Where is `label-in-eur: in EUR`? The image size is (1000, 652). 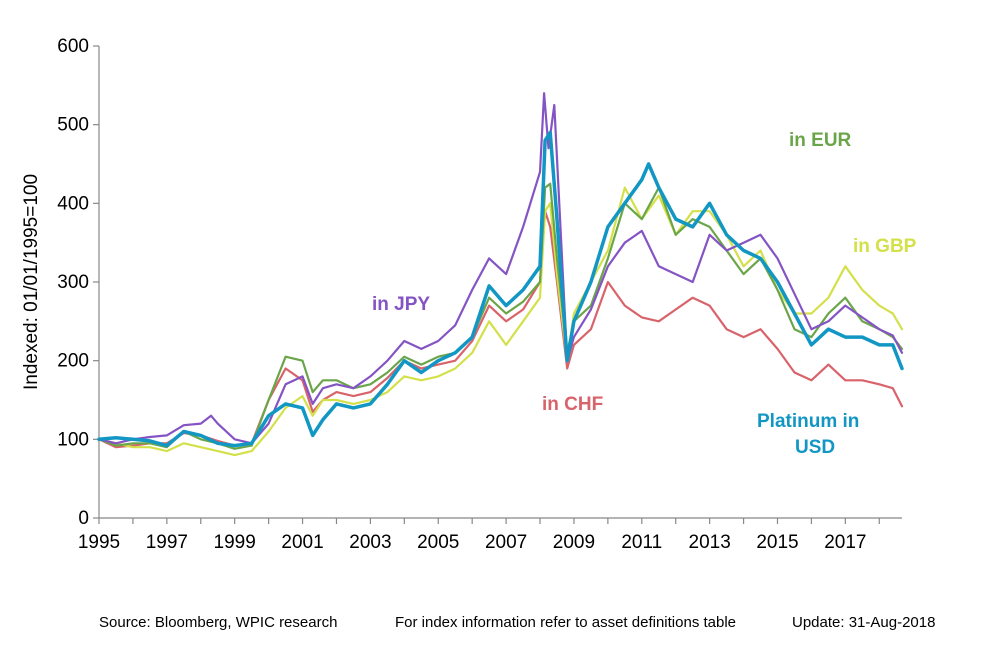
label-in-eur: in EUR is located at coordinates (820, 140).